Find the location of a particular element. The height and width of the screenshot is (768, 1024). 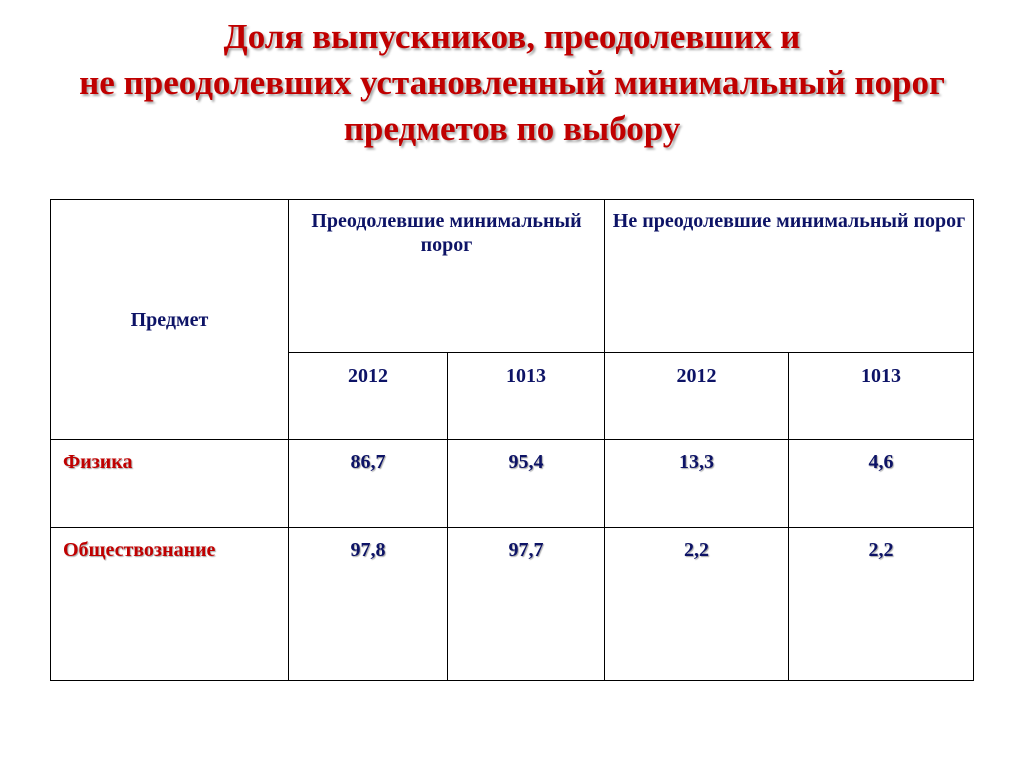

value-cell: 97,7 is located at coordinates (526, 604).